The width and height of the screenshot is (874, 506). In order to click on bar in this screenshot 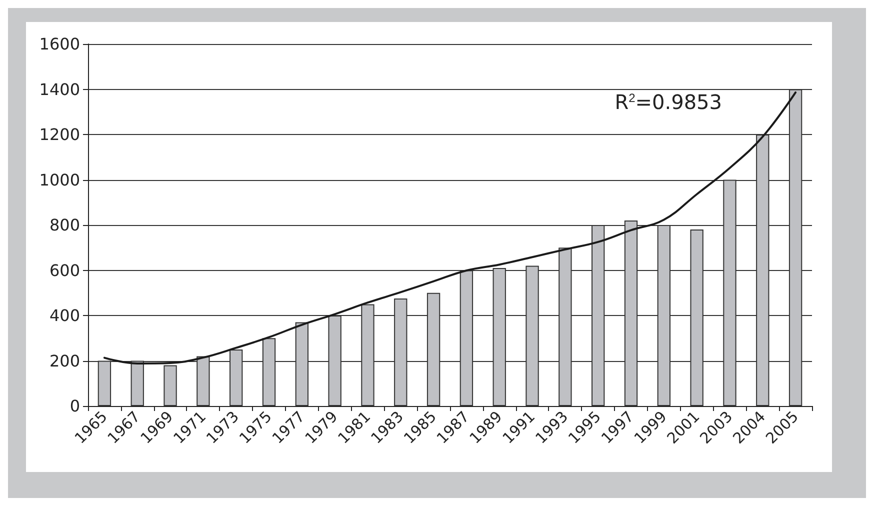, I will do `click(170, 385)`.